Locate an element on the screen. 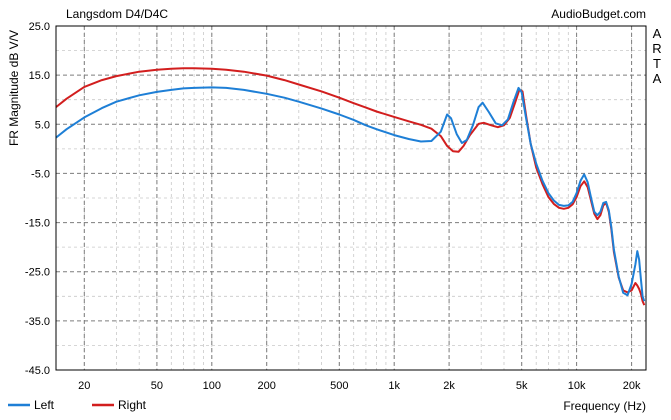 The image size is (671, 420). arta-letter: T is located at coordinates (657, 63).